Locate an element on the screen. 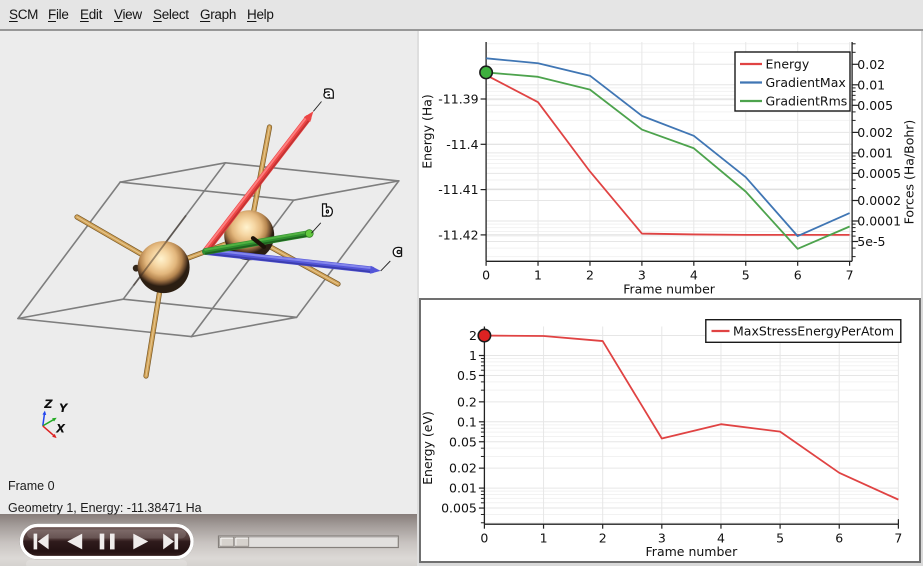 The image size is (923, 566). bottom-x-tick-label: 1 is located at coordinates (544, 538).